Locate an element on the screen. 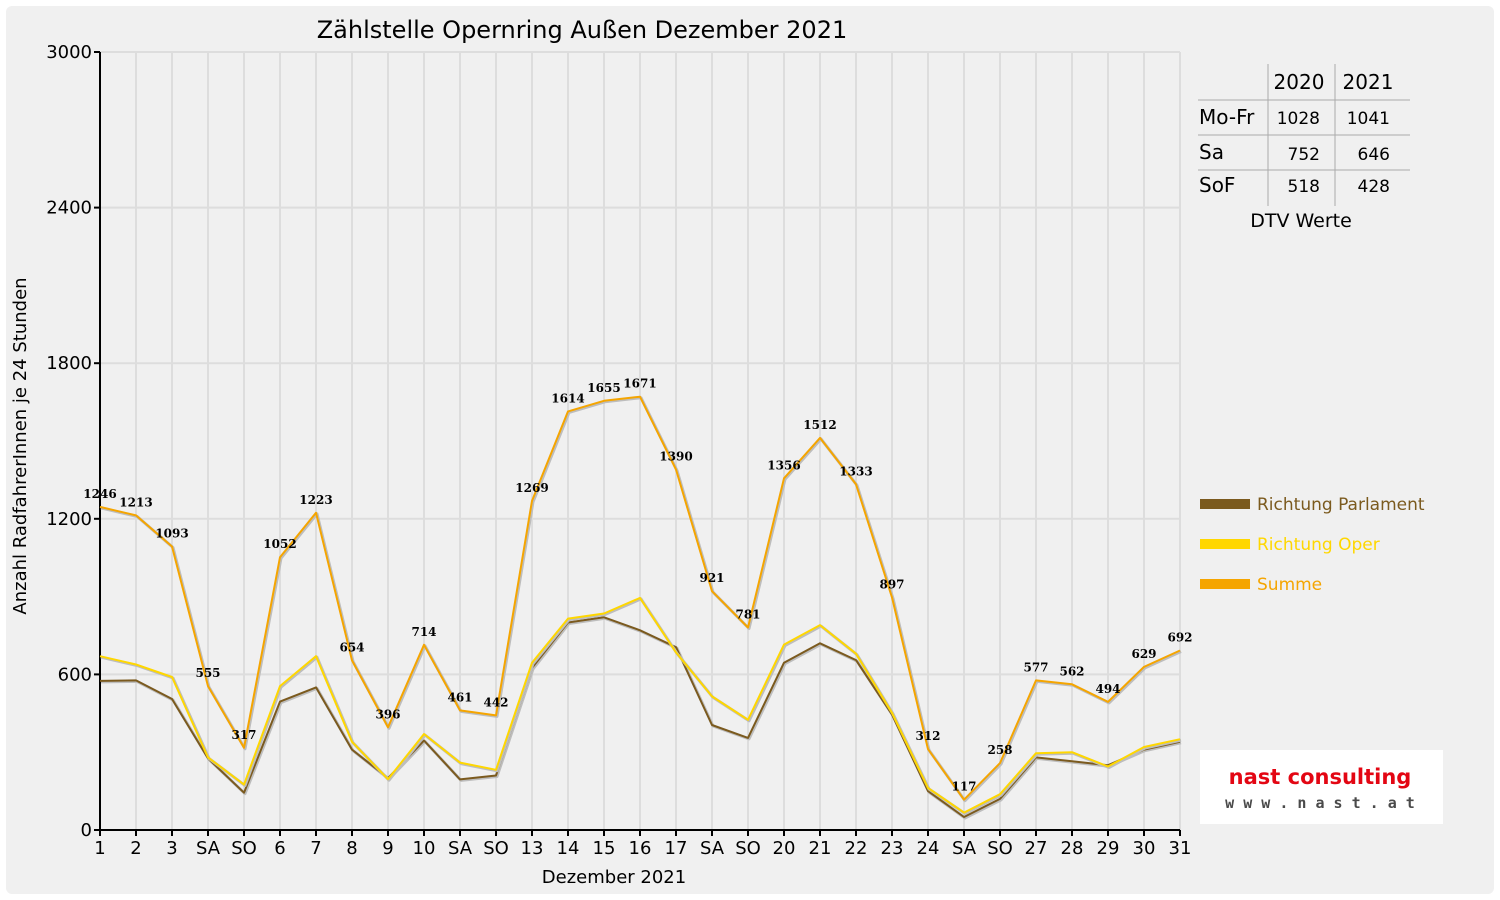  logo-url: w w w . n a s t . a t is located at coordinates (1320, 803).